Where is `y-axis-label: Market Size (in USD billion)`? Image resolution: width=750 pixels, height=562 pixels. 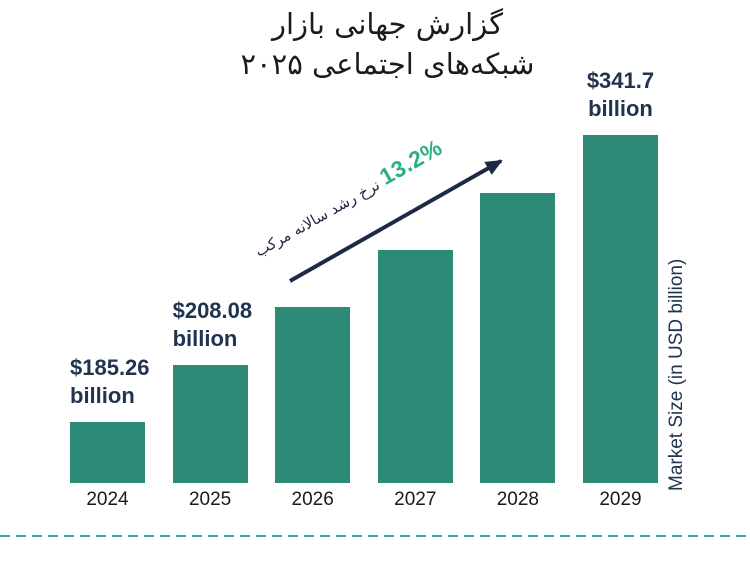
y-axis-label: Market Size (in USD billion) is located at coordinates (676, 375).